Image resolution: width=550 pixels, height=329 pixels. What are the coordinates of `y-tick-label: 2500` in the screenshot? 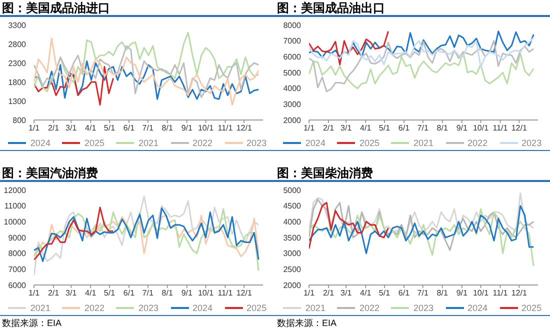 It's located at (292, 269).